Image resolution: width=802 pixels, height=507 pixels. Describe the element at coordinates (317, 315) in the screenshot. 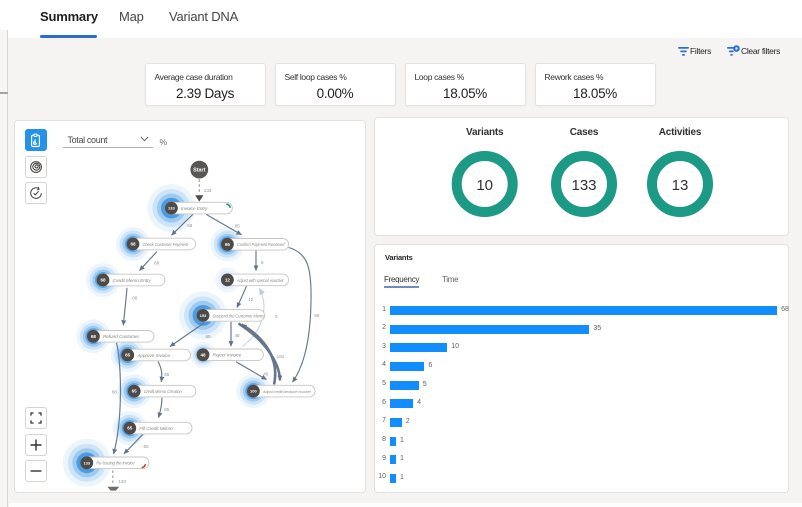

I see `svg-text: 56` at that location.